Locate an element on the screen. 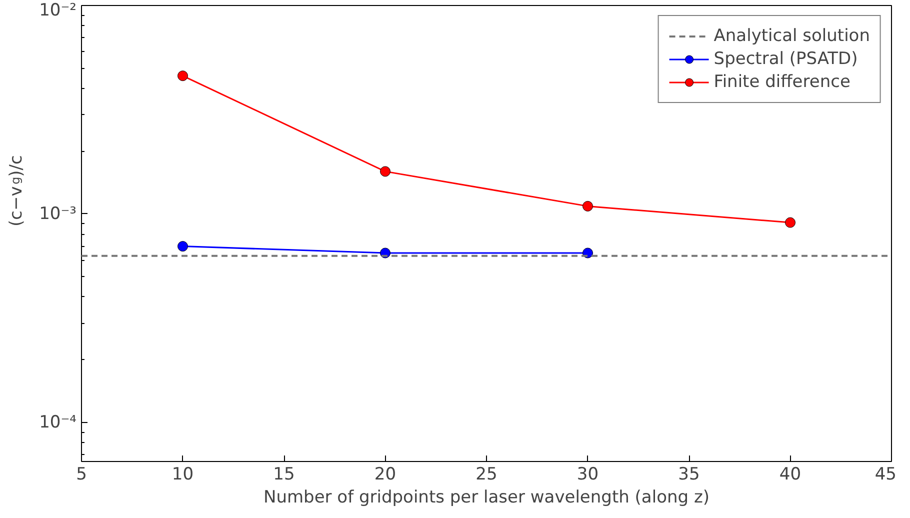 The height and width of the screenshot is (518, 910). x-tick-label: 10 is located at coordinates (183, 474).